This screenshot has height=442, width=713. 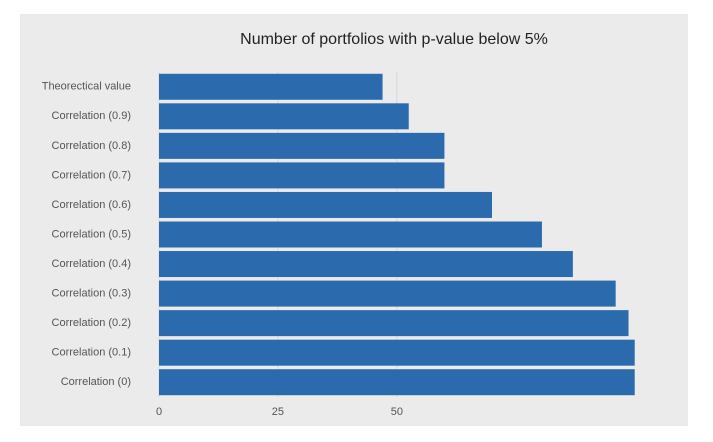 I want to click on y-tick-label: Correlation (0.8), so click(x=91, y=146).